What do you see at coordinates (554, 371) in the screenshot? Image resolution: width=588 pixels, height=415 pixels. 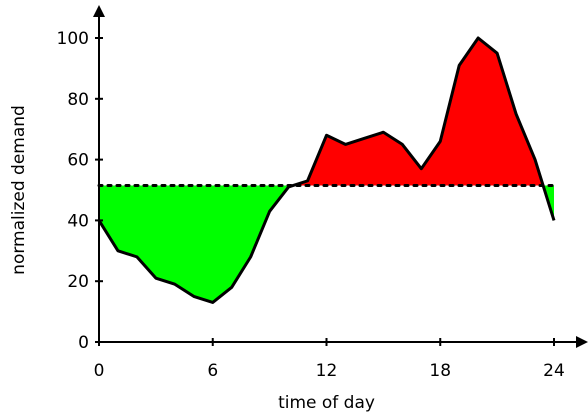 I see `x-tick-label-24: 24` at bounding box center [554, 371].